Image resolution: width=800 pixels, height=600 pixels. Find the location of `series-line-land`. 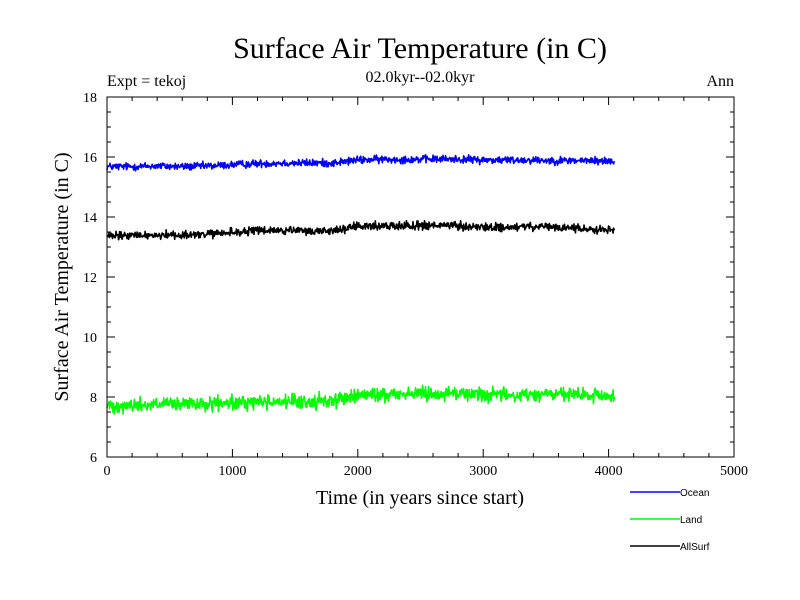

series-line-land is located at coordinates (361, 399).